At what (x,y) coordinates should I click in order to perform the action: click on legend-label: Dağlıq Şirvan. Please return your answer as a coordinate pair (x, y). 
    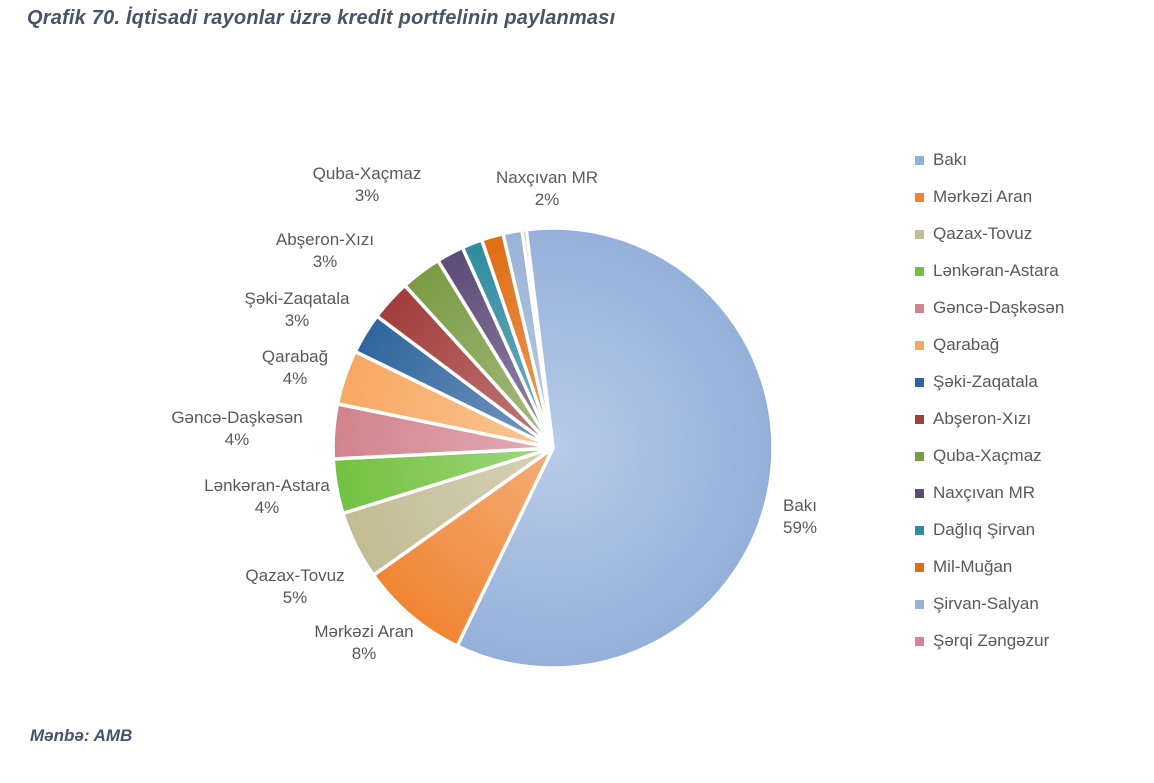
    Looking at the image, I should click on (984, 529).